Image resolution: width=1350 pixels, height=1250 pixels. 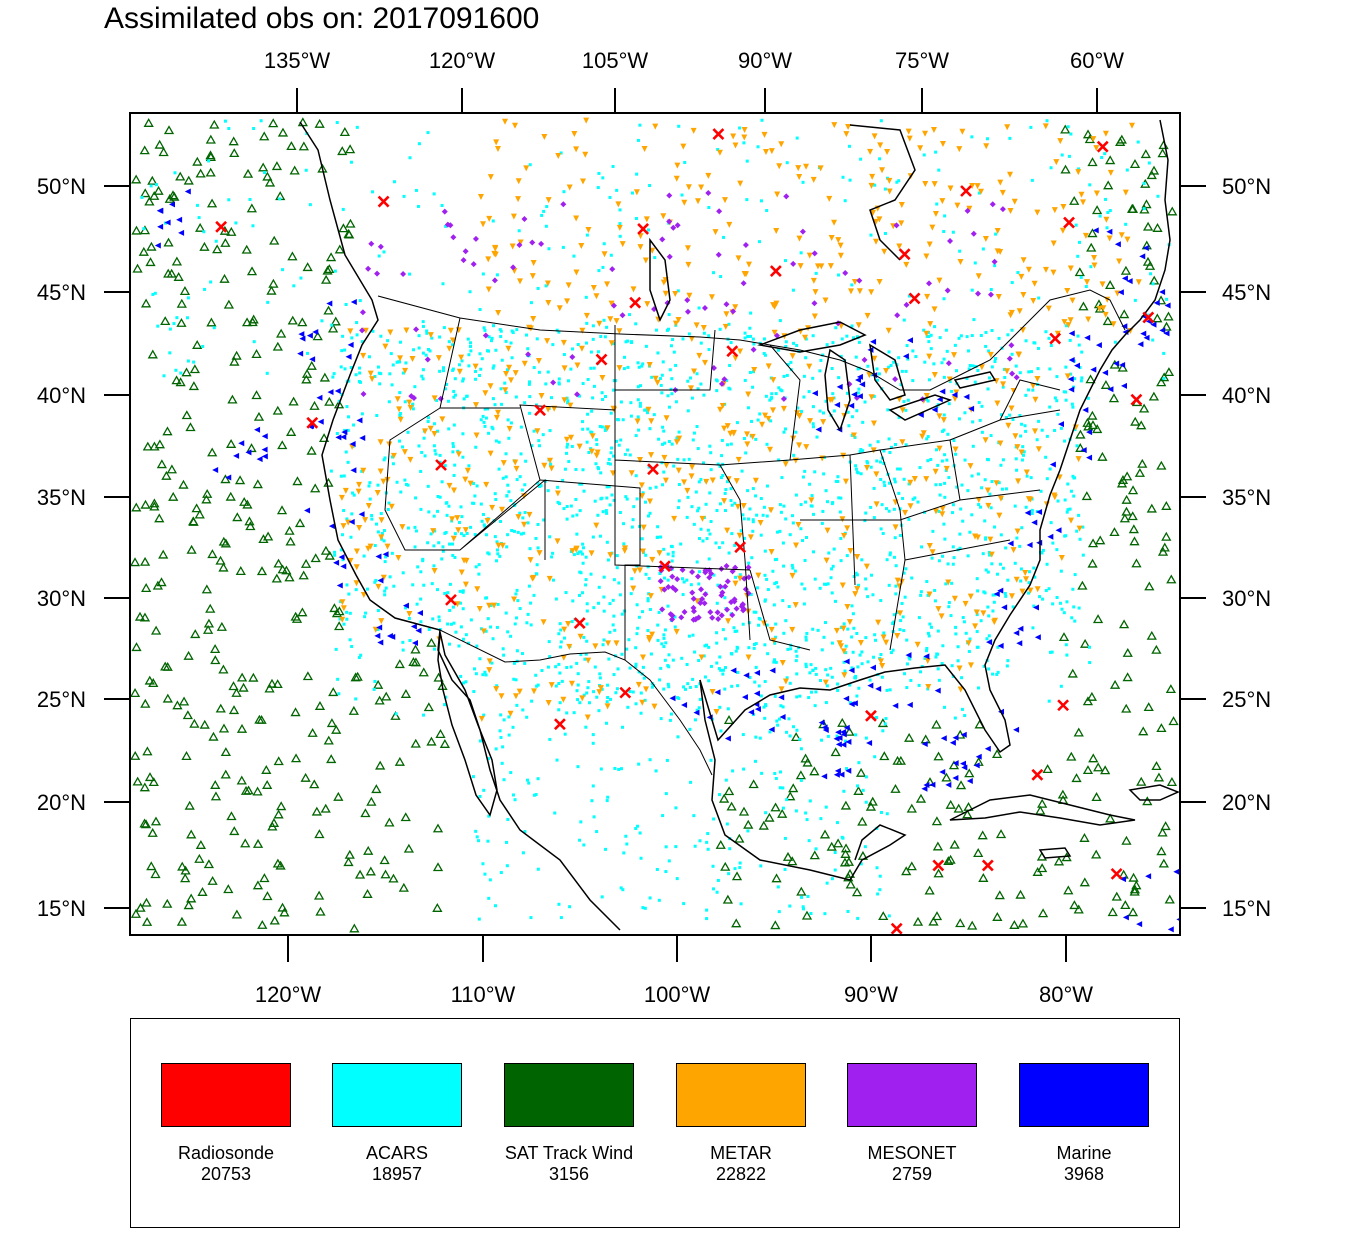 What do you see at coordinates (1084, 1153) in the screenshot?
I see `legend-label: Marine` at bounding box center [1084, 1153].